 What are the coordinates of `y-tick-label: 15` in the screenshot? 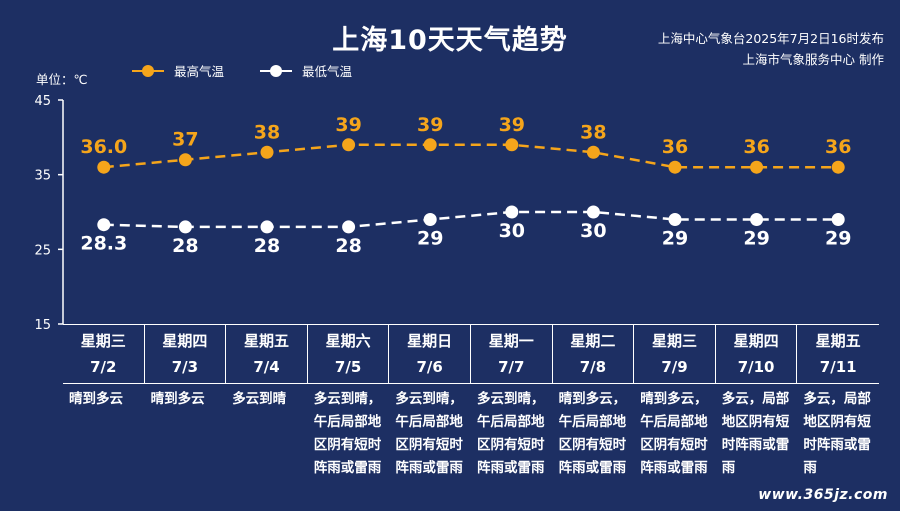 It's located at (42, 324).